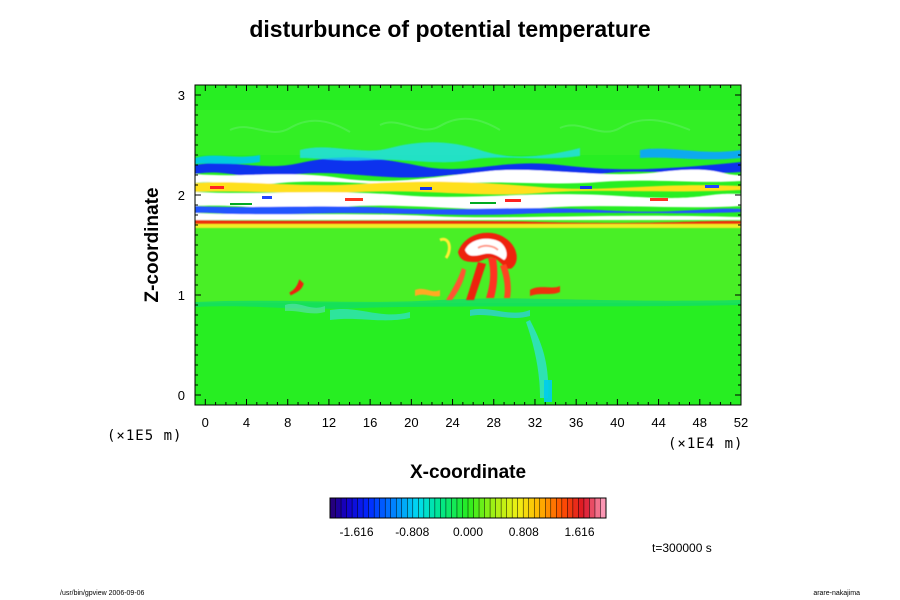  Describe the element at coordinates (181, 195) in the screenshot. I see `y-tick-label: 2` at that location.